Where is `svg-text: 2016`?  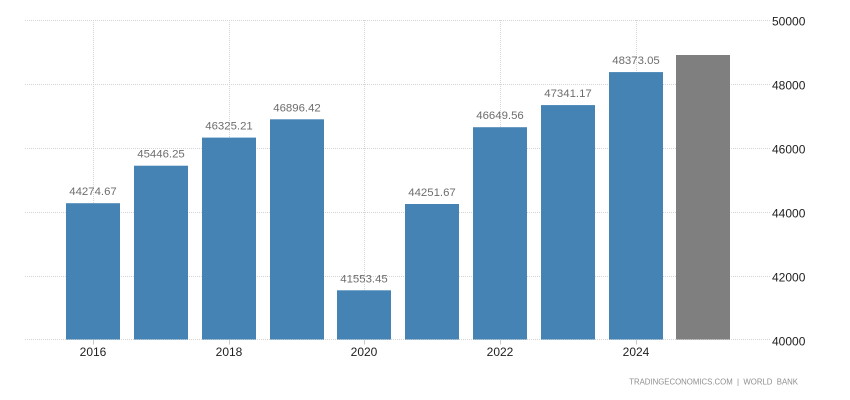
svg-text: 2016 is located at coordinates (93, 352).